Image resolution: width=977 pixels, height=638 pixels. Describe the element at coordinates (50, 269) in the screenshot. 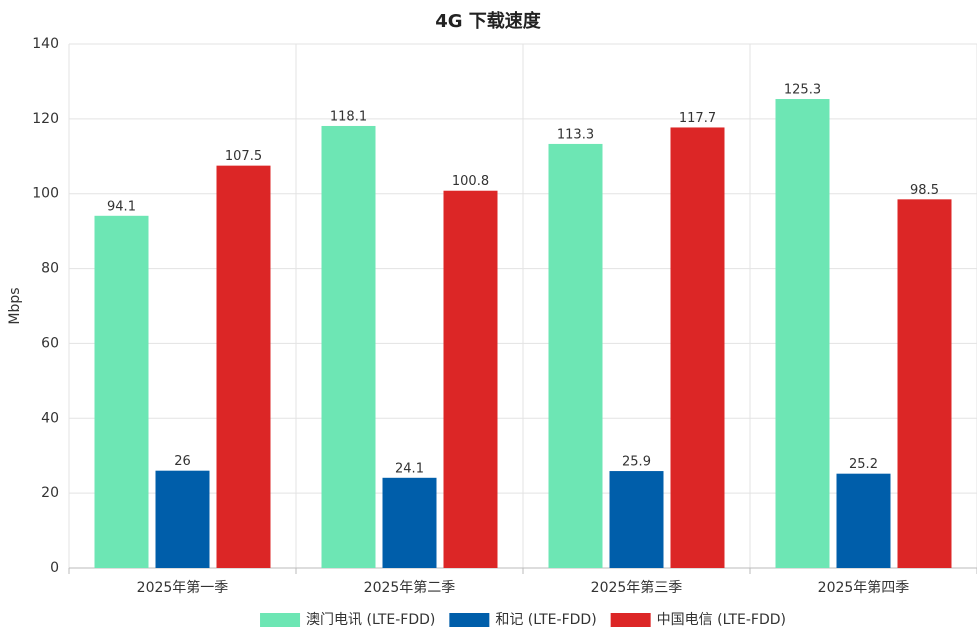

I see `y-tick-label: 80` at that location.